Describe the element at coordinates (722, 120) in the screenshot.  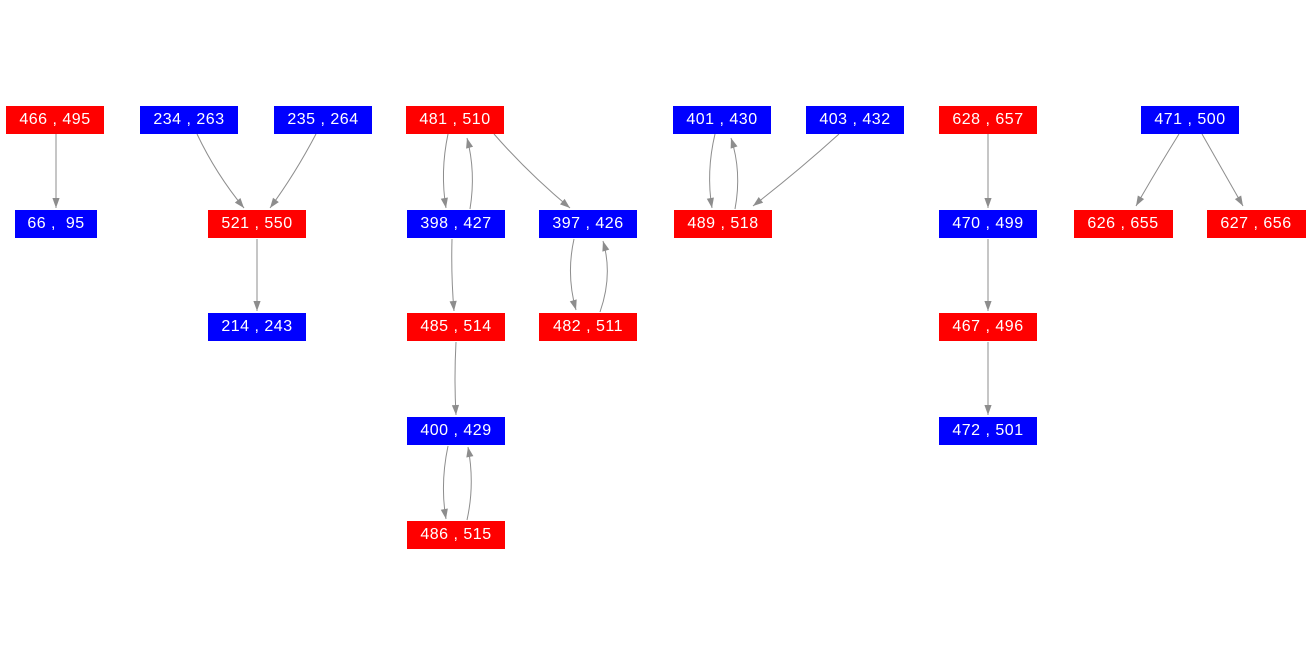
I see `graph-node-401-430: 401 , 430` at that location.